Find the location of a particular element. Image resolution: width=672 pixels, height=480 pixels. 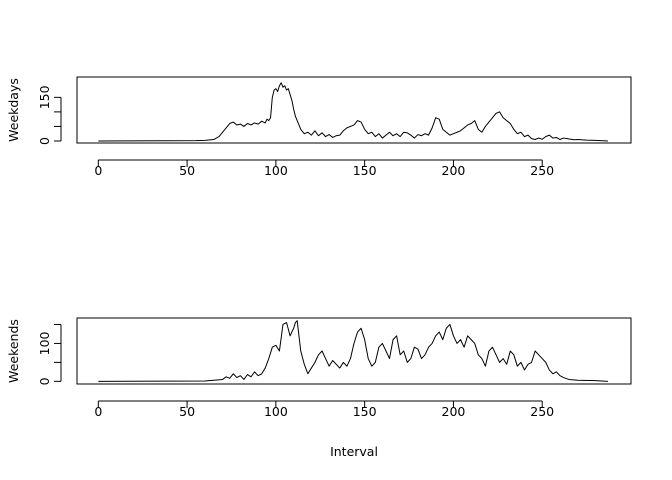

x-axis-label: Interval is located at coordinates (354, 451).